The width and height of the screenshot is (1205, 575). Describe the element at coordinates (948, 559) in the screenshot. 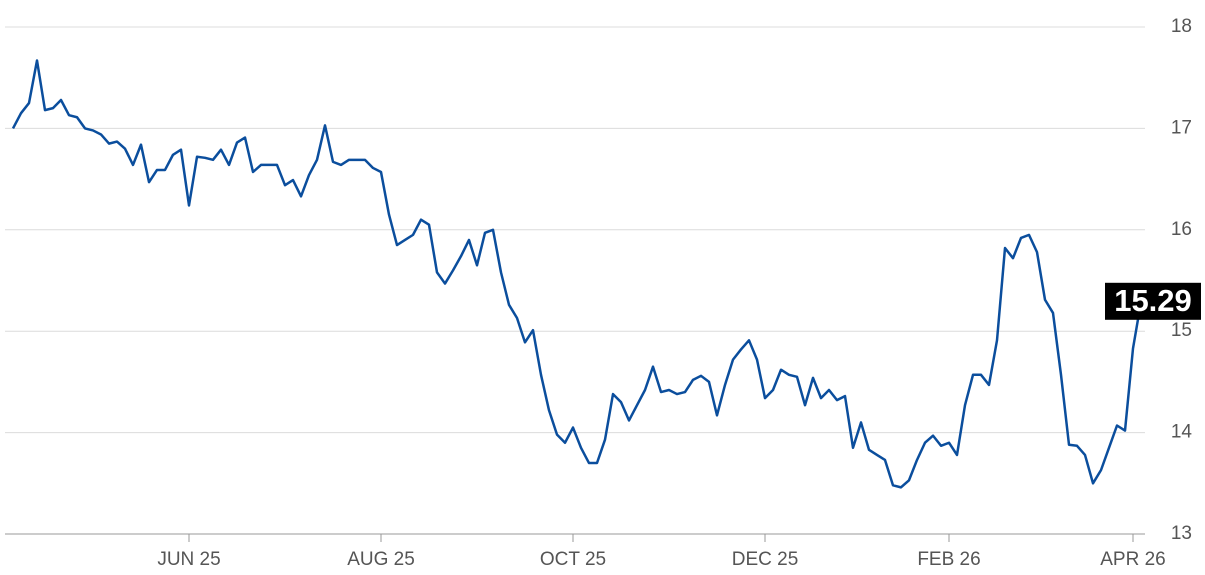

I see `x-tick-label: FEB 26` at that location.